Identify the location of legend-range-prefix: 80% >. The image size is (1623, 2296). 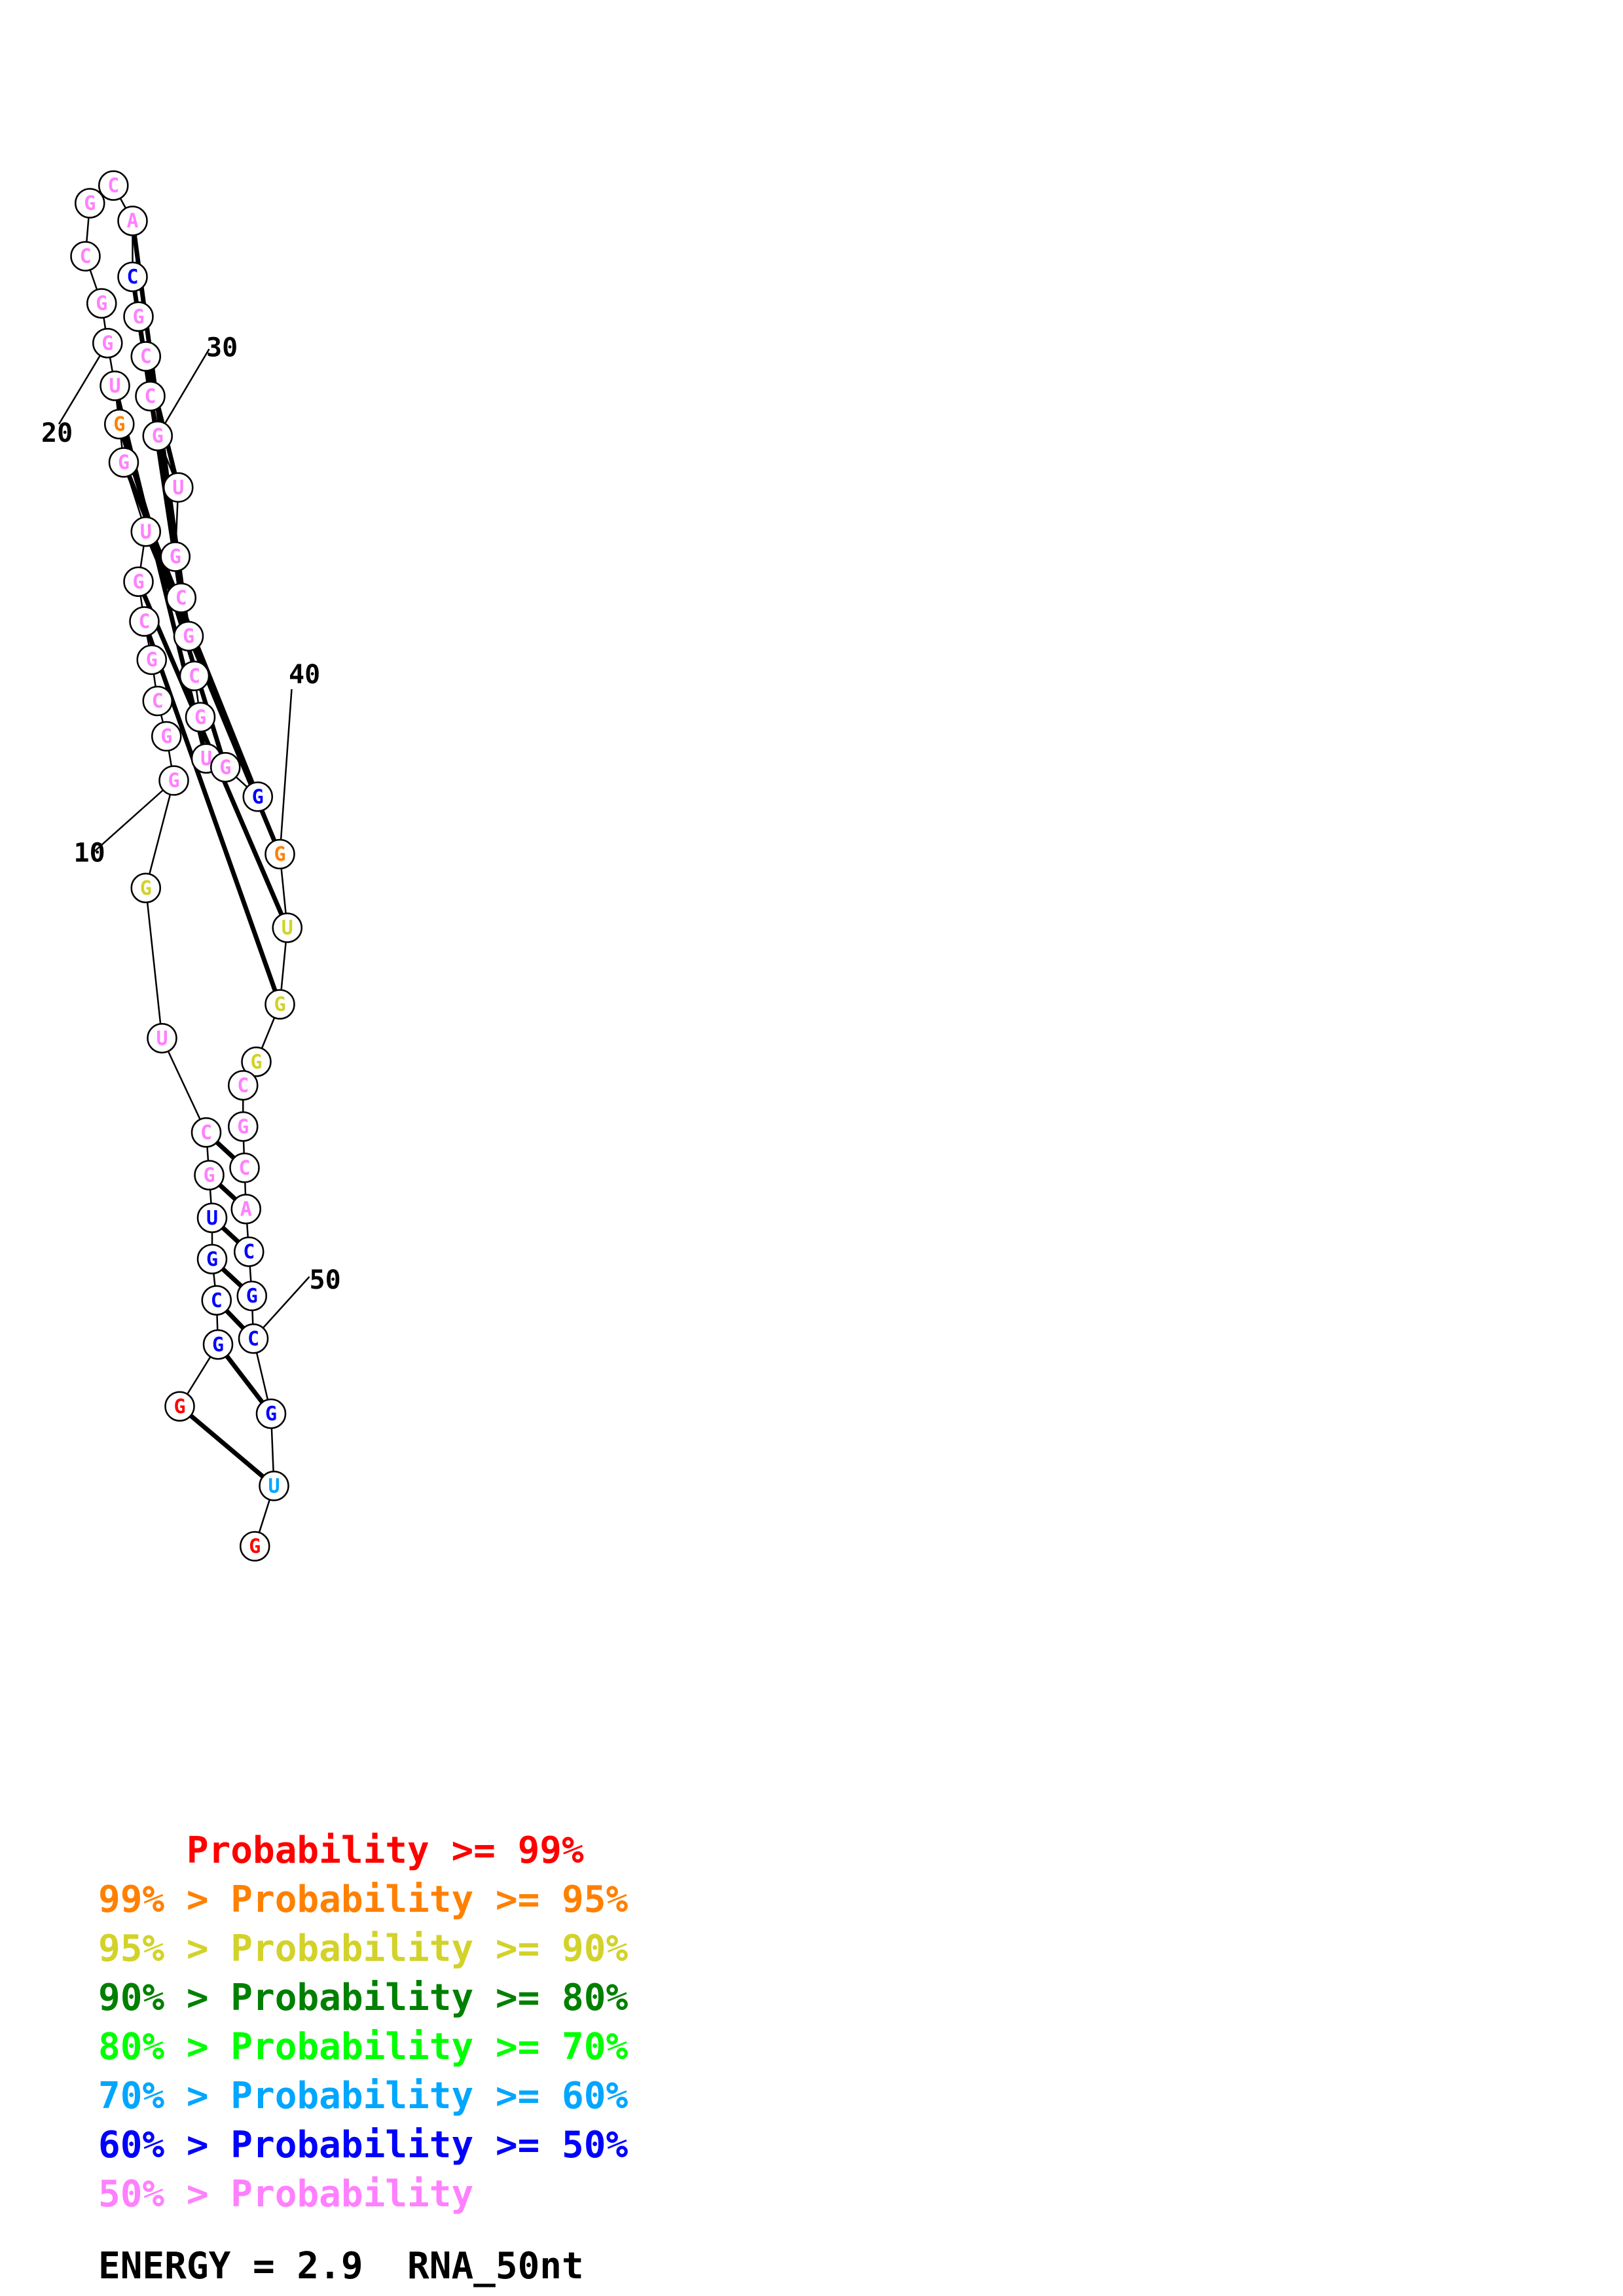
(164, 2047).